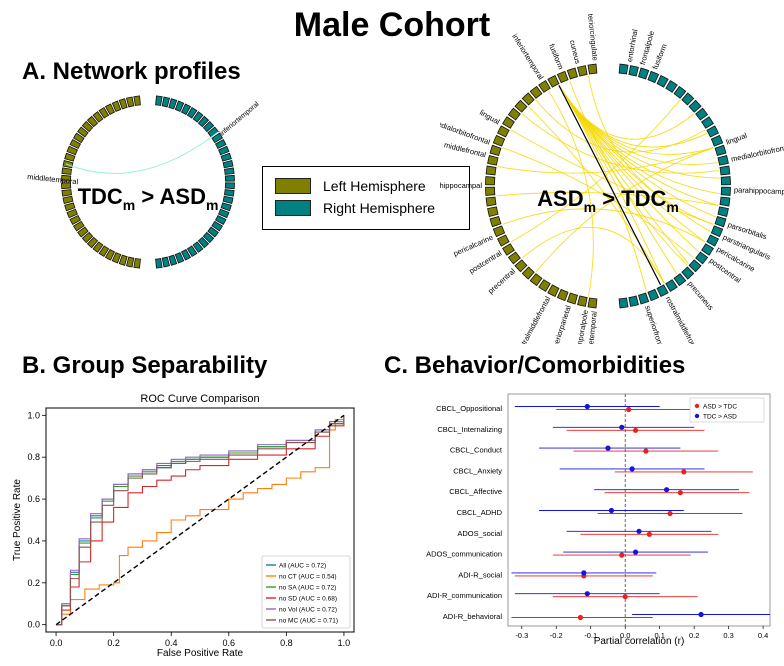 This screenshot has height=666, width=784. What do you see at coordinates (33, 499) in the screenshot?
I see `roc-y-tick-label: 0.6` at bounding box center [33, 499].